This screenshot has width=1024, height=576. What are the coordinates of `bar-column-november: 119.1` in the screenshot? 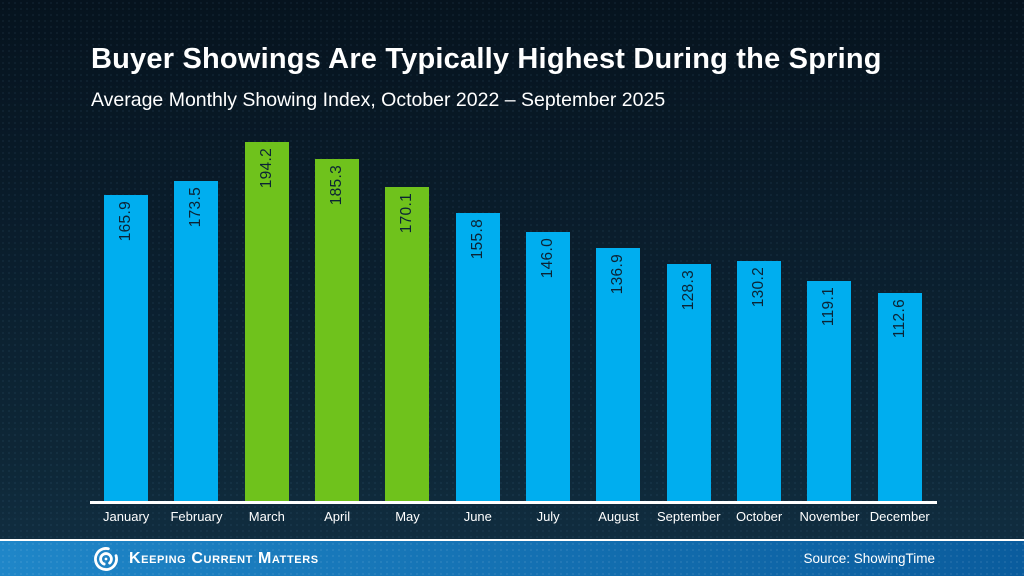 It's located at (829, 320).